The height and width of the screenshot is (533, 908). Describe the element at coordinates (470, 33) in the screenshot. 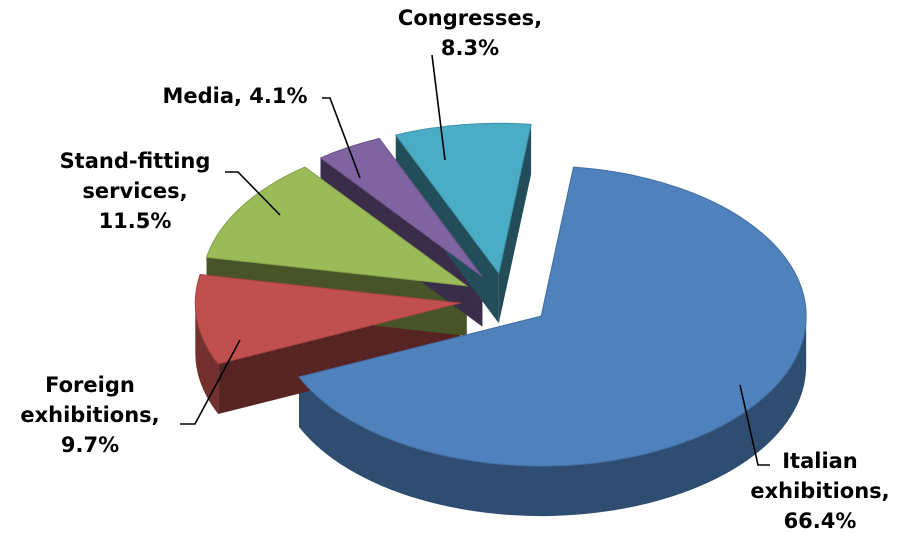

I see `data-label: Congresses, 8.3%` at that location.